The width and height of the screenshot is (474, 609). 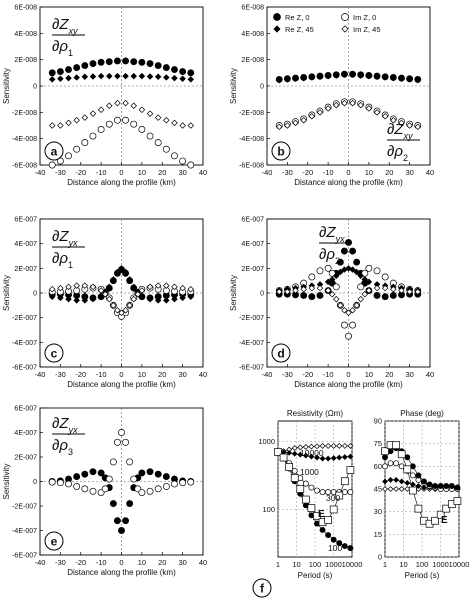 I want to click on panel-label: f, so click(x=262, y=589).